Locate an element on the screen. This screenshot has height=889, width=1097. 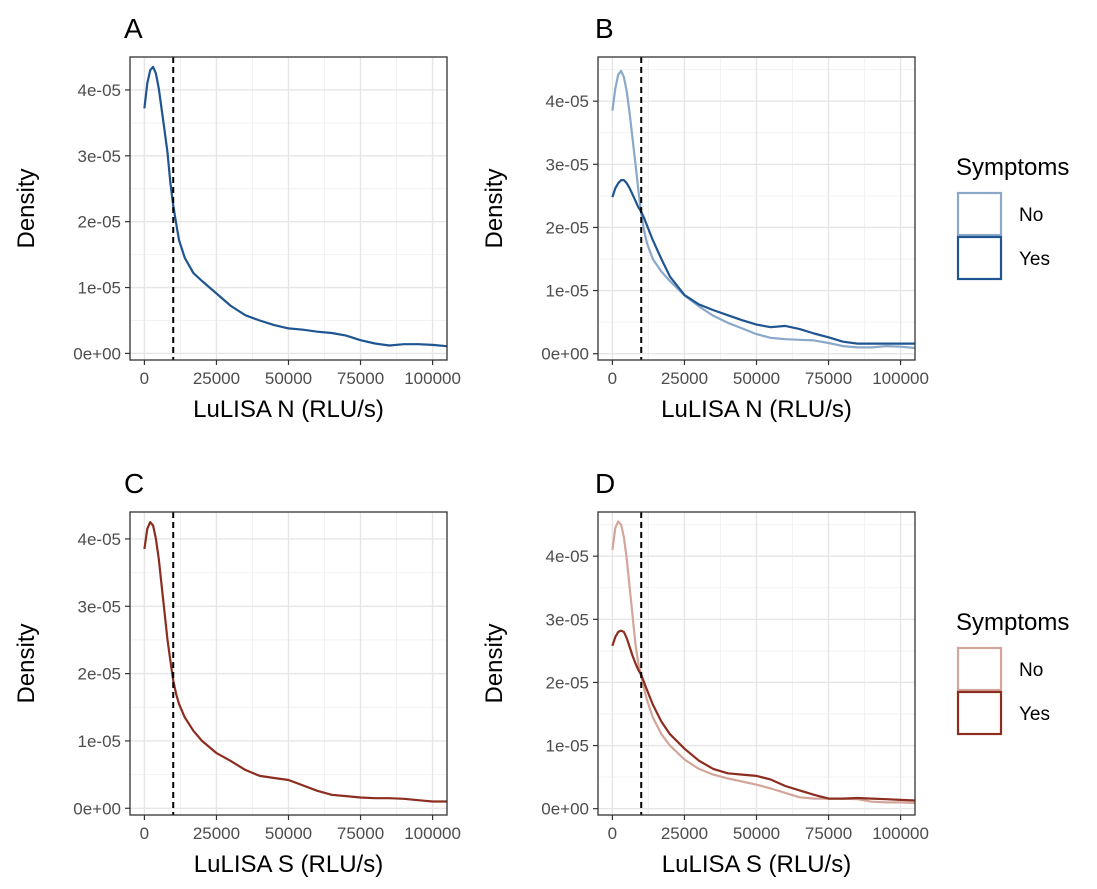
panel-label: A is located at coordinates (133, 28).